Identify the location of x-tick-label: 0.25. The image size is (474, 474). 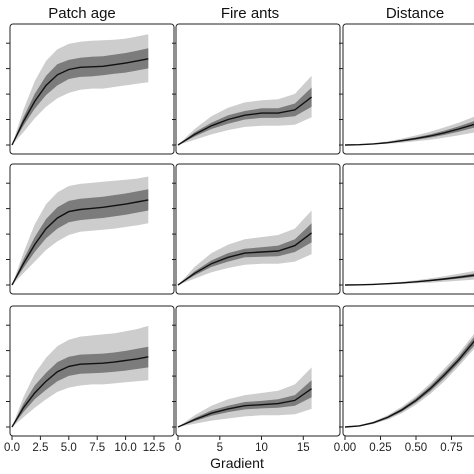
(380, 448).